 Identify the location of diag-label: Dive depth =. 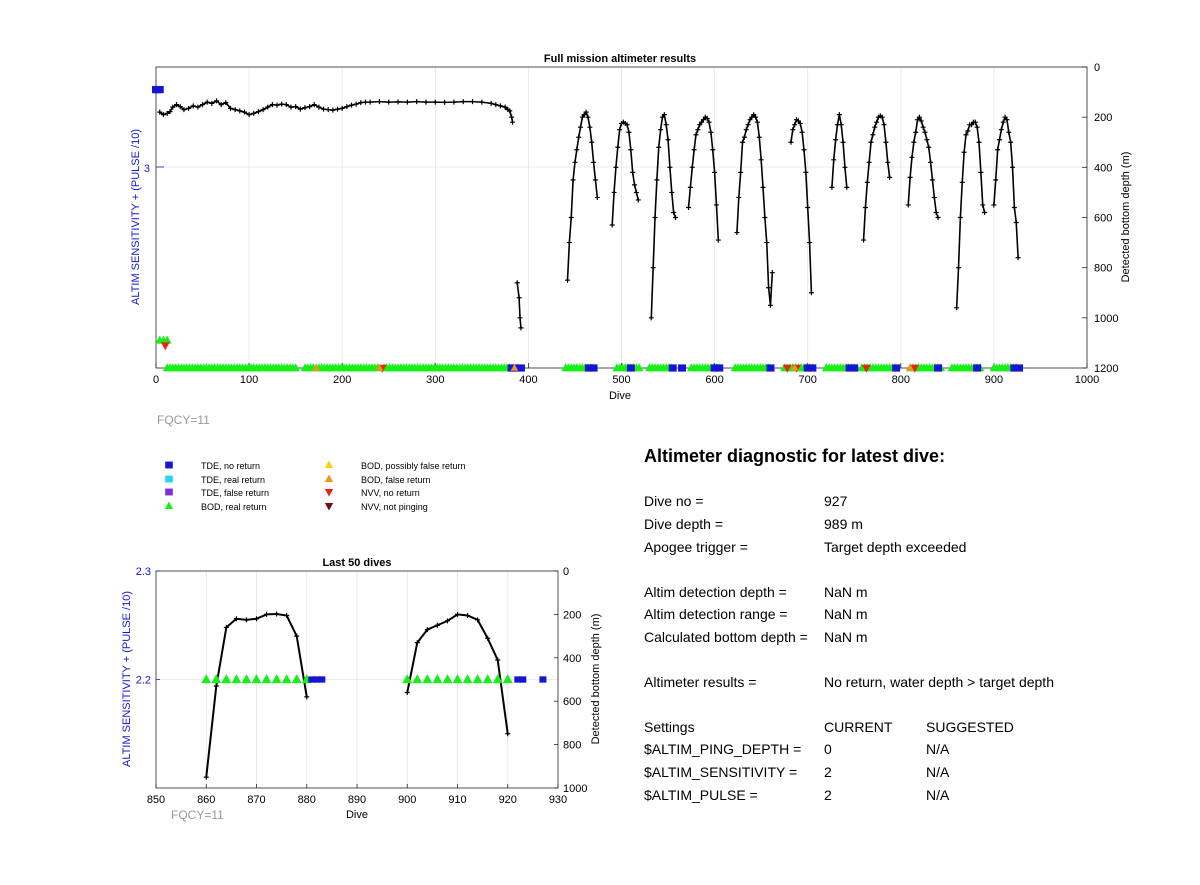
(683, 524).